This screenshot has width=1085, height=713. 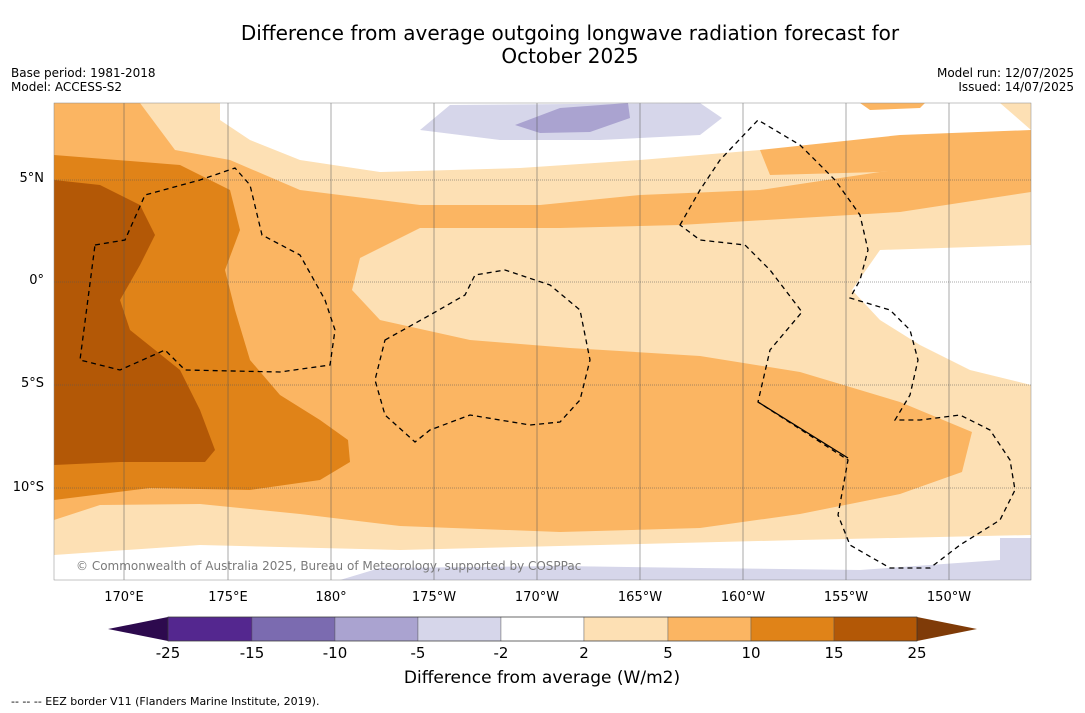 What do you see at coordinates (1016, 87) in the screenshot?
I see `issued-date: Issued: 14/07/2025` at bounding box center [1016, 87].